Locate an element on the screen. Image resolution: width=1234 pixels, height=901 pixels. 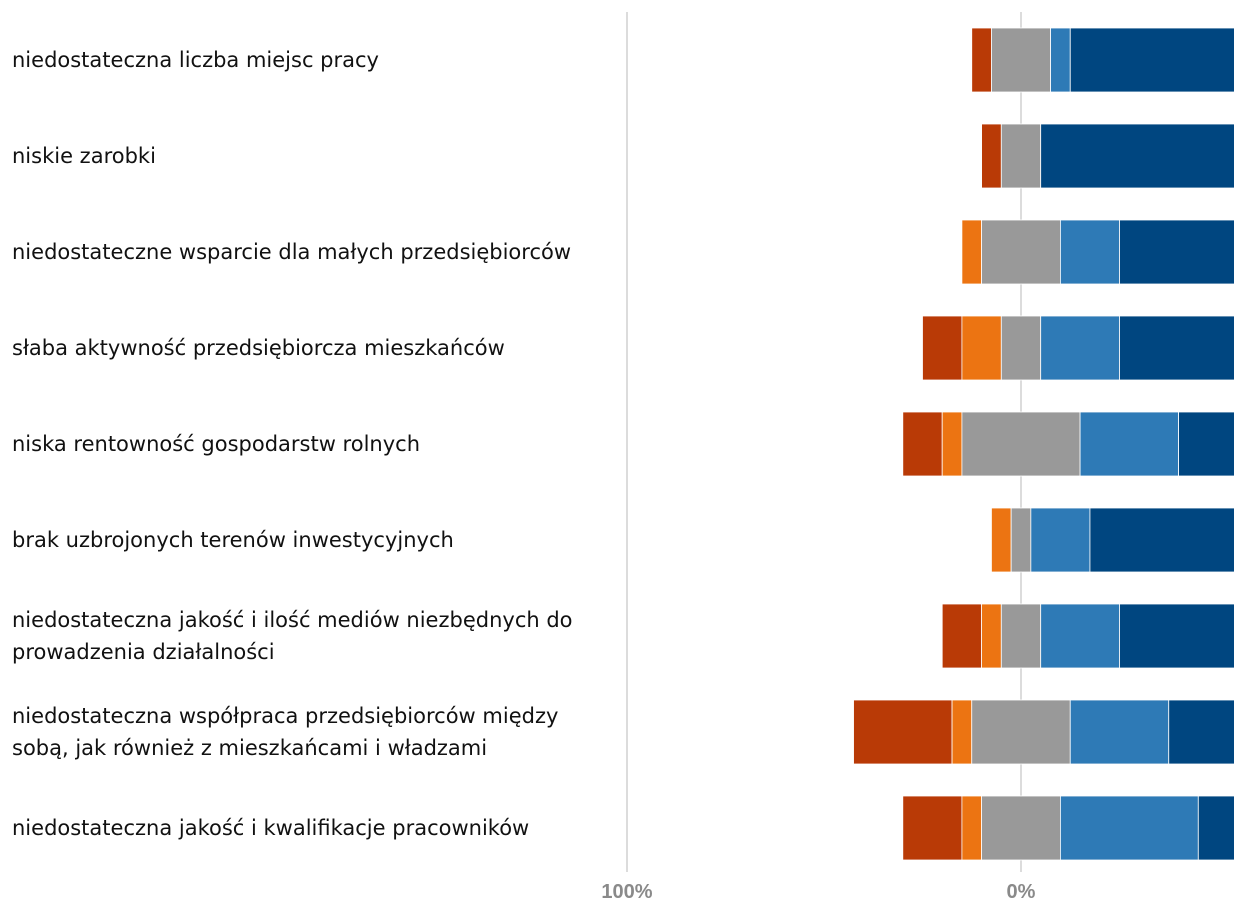
category-label: prowadzenia działalności is located at coordinates (143, 652).